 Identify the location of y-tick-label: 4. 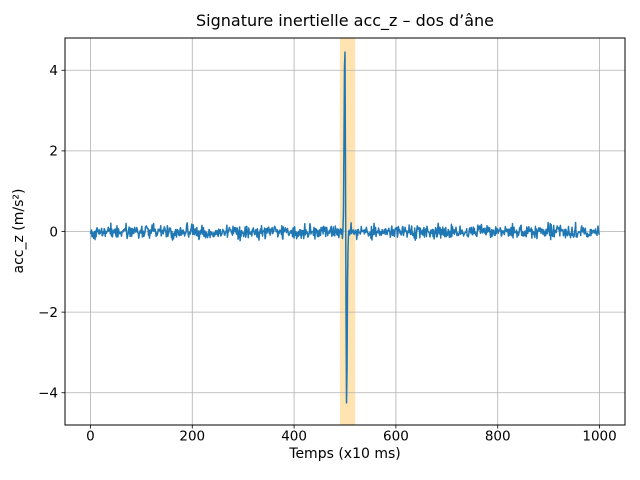
(53, 71).